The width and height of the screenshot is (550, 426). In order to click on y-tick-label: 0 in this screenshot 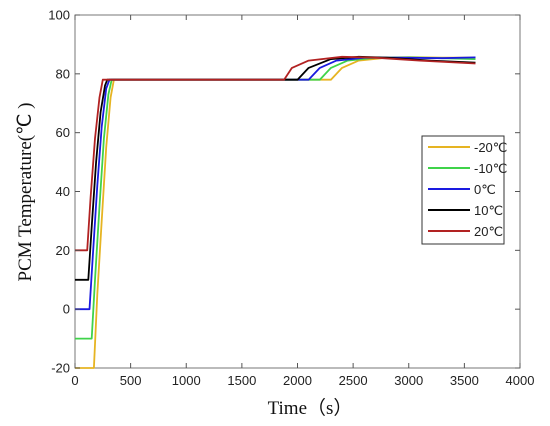, I will do `click(66, 309)`.